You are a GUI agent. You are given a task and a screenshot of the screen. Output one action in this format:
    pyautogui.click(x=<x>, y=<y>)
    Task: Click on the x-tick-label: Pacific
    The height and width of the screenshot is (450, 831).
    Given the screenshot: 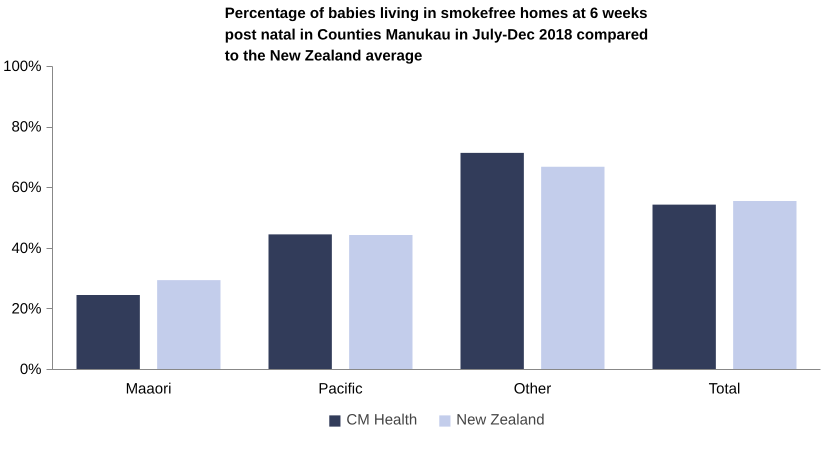 What is the action you would take?
    pyautogui.click(x=341, y=389)
    